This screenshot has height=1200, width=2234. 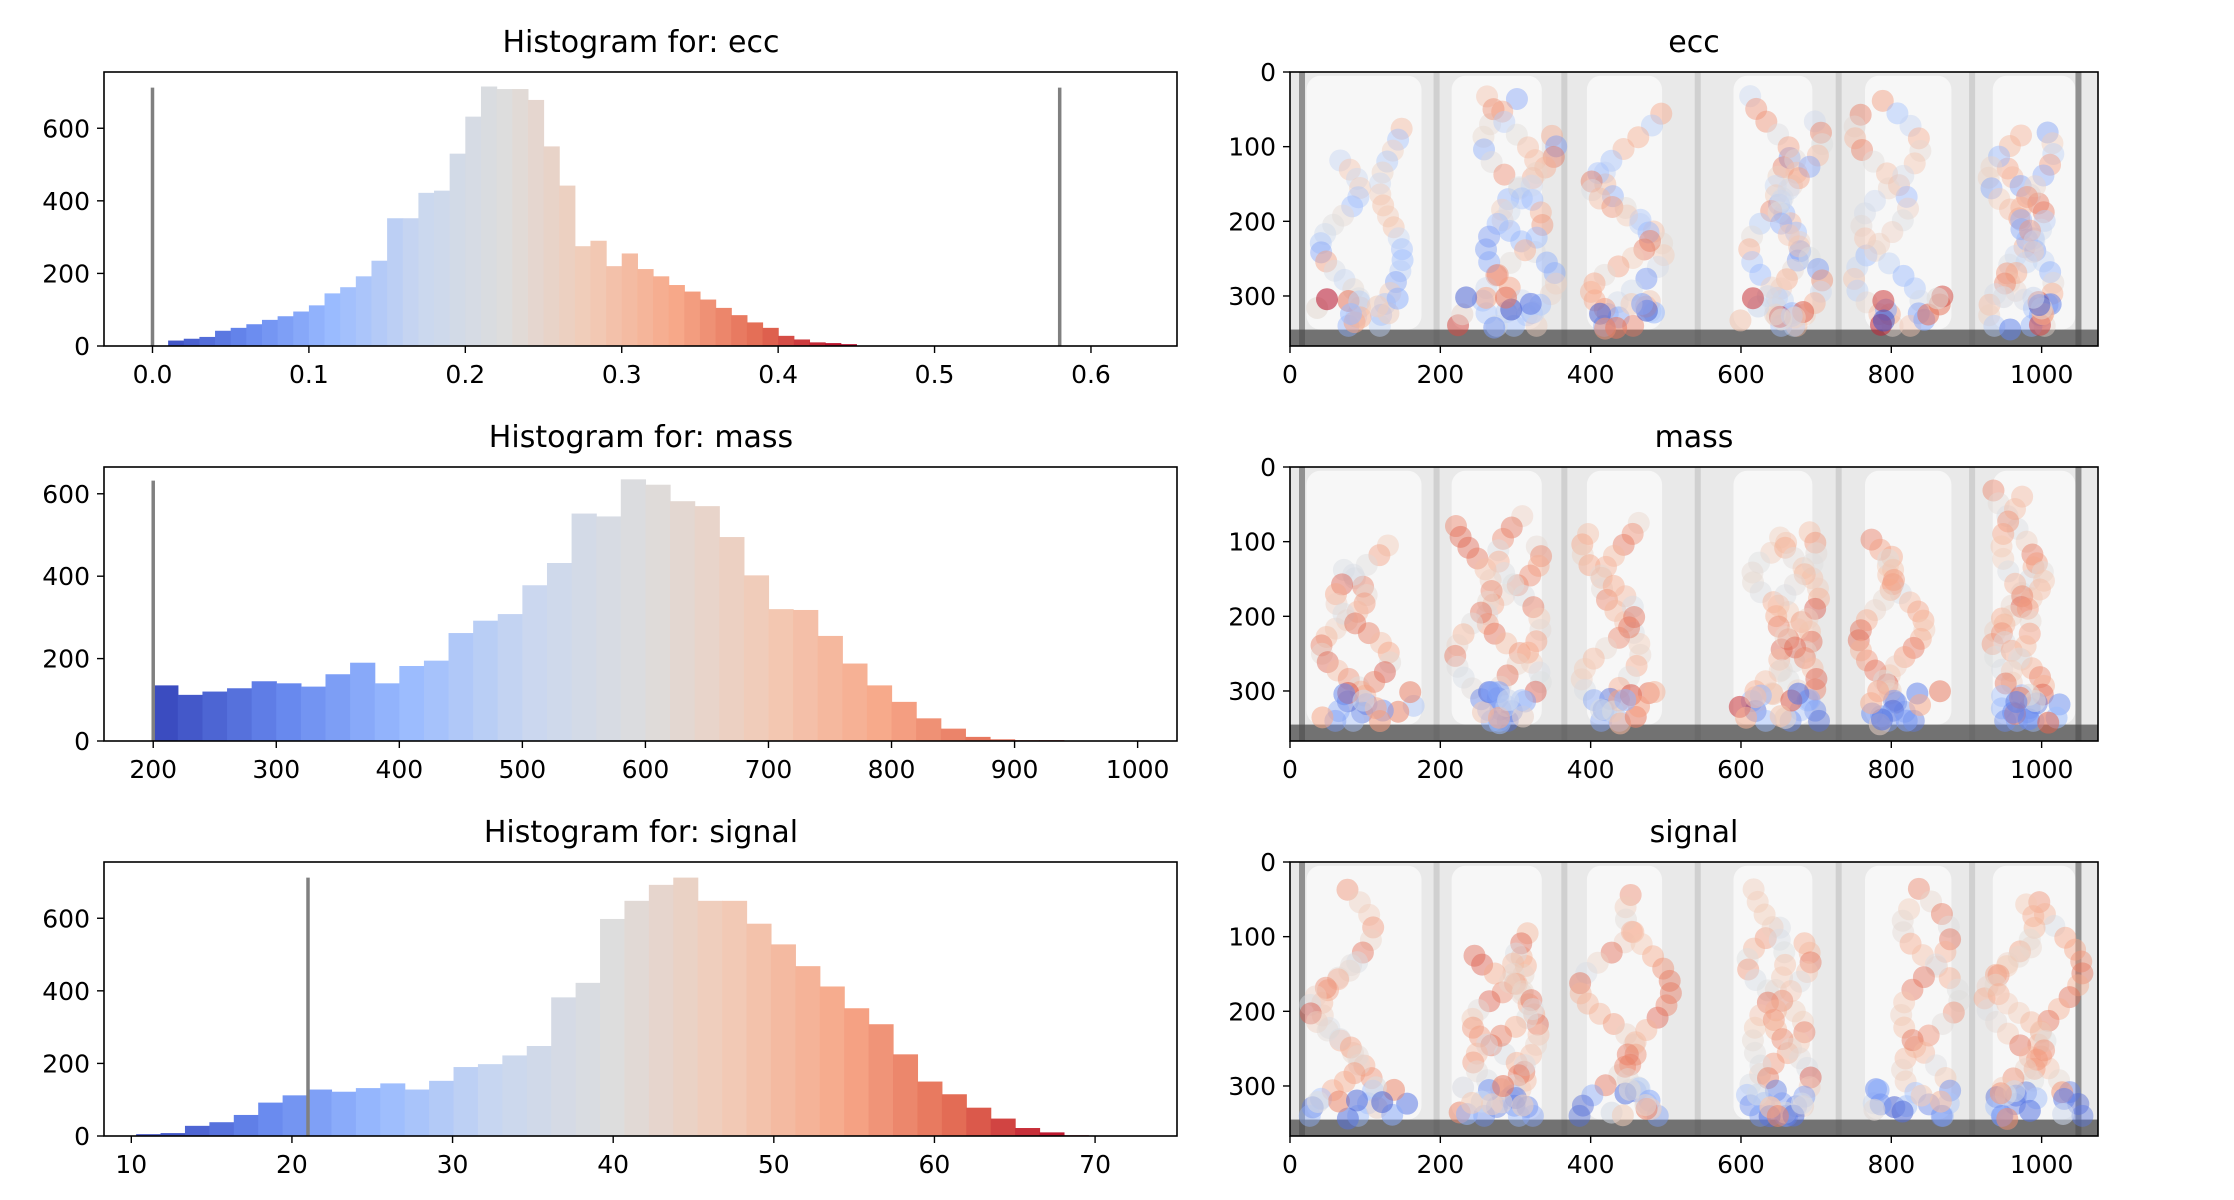 I want to click on tank-divider, so click(x=1838, y=209).